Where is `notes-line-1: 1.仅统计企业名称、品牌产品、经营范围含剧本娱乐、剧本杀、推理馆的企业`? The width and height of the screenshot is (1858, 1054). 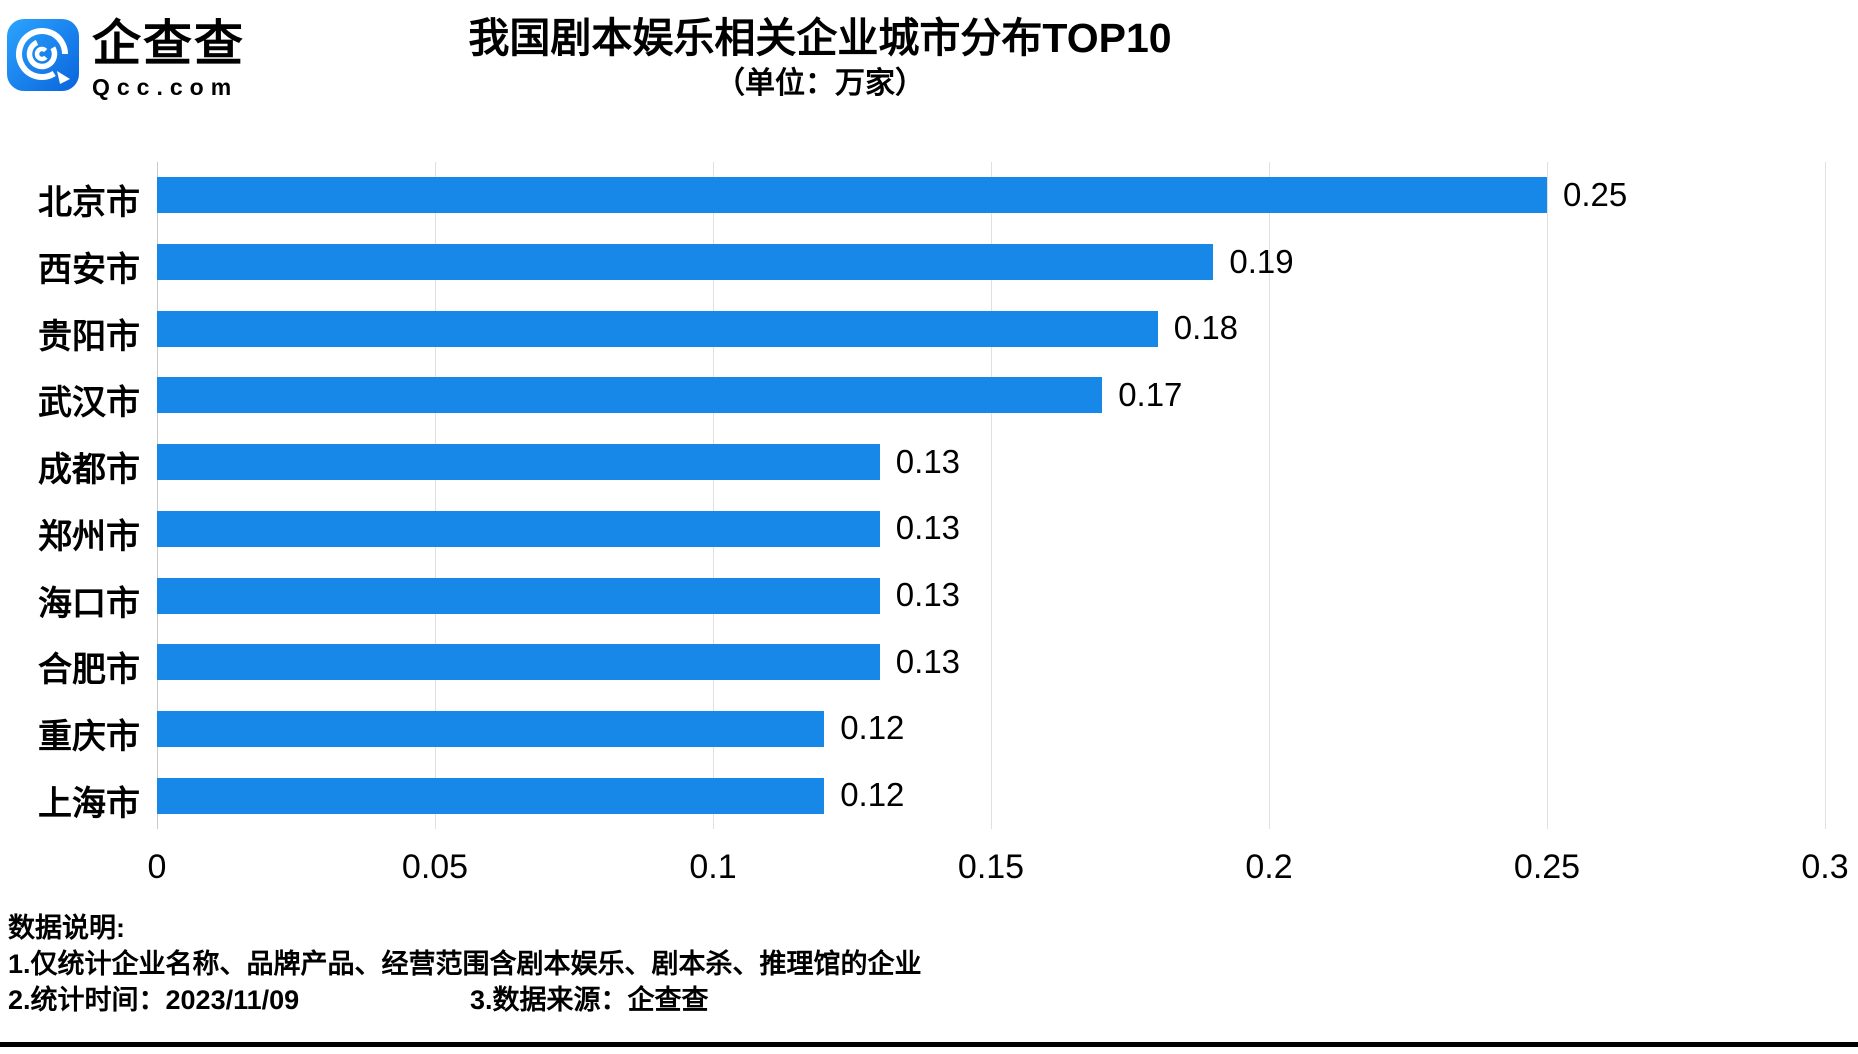
notes-line-1: 1.仅统计企业名称、品牌产品、经营范围含剧本娱乐、剧本杀、推理馆的企业 is located at coordinates (465, 964).